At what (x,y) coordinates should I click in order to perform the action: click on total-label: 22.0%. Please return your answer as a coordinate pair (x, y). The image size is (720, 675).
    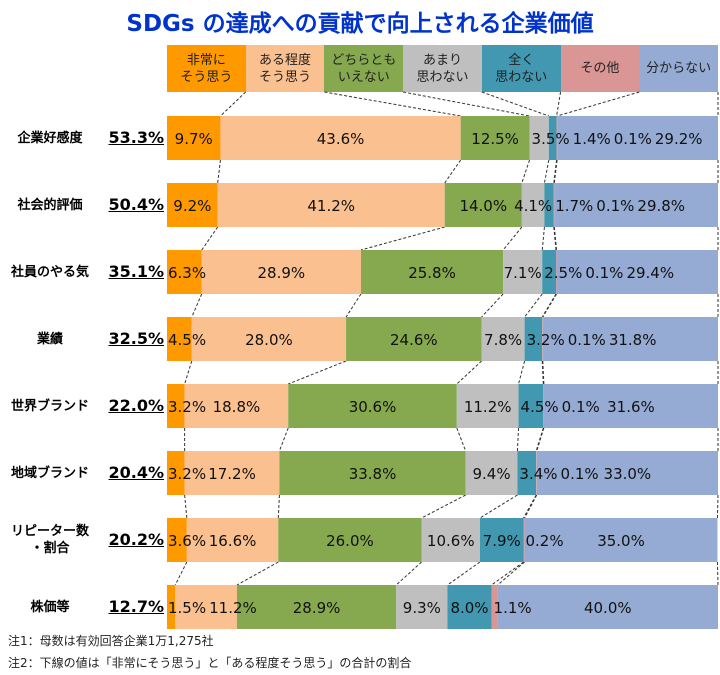
    Looking at the image, I should click on (136, 405).